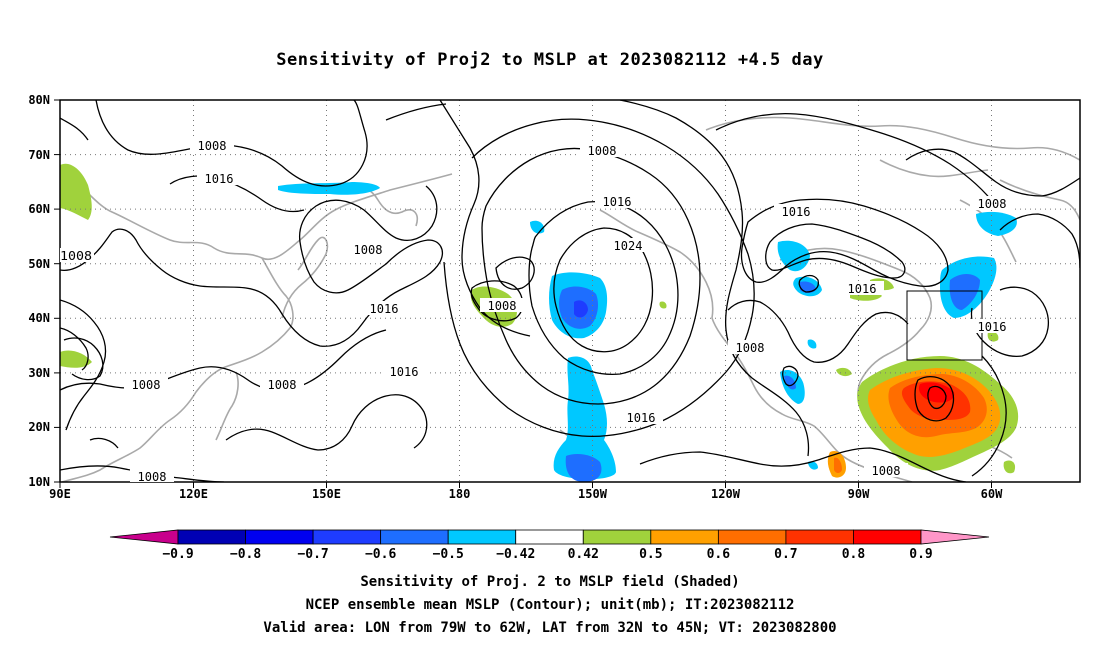 Image resolution: width=1100 pixels, height=650 pixels. Describe the element at coordinates (39, 373) in the screenshot. I see `lat-label: 30N` at that location.